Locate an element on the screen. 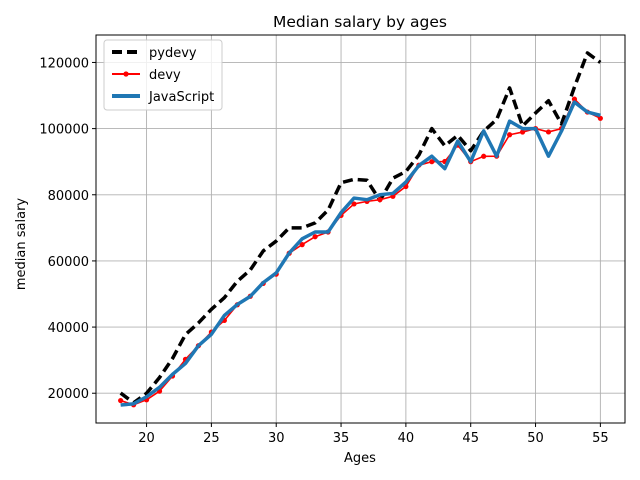 The height and width of the screenshot is (480, 640). legend-item-devy: devy is located at coordinates (146, 75).